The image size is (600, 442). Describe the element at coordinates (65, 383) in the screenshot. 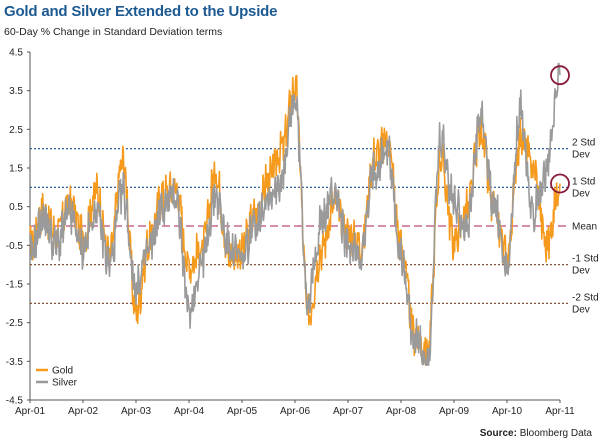

I see `legend-label: Silver` at that location.